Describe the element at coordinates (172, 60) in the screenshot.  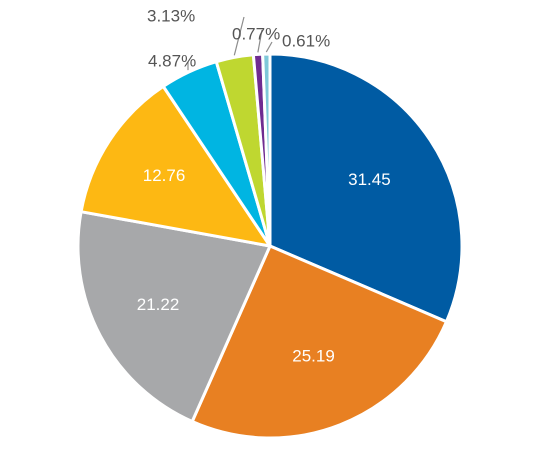
I see `slice-label-outside: 4.87%` at that location.